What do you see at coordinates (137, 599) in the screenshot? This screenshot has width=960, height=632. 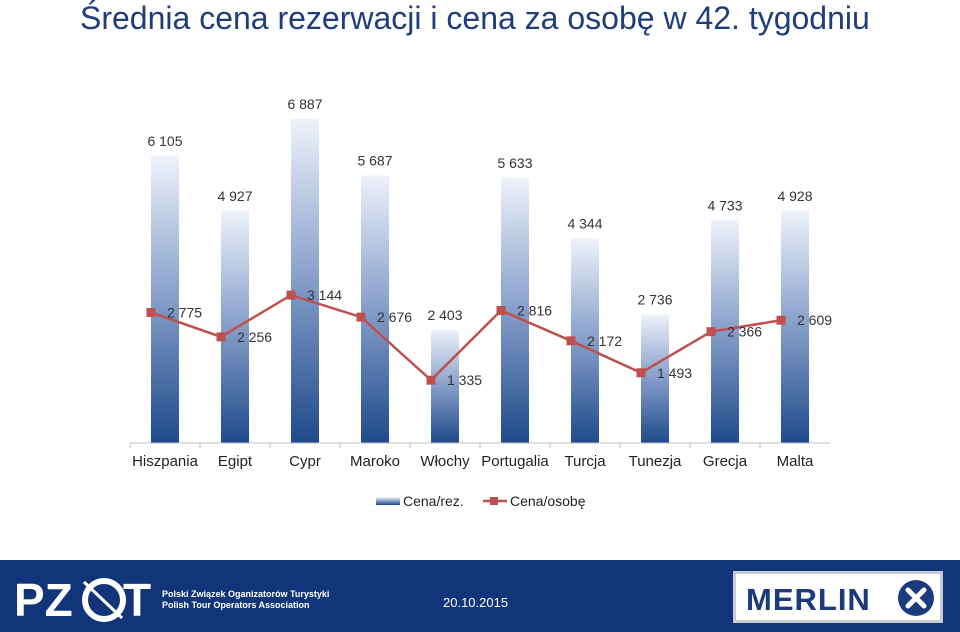 I see `svg-text: T` at bounding box center [137, 599].